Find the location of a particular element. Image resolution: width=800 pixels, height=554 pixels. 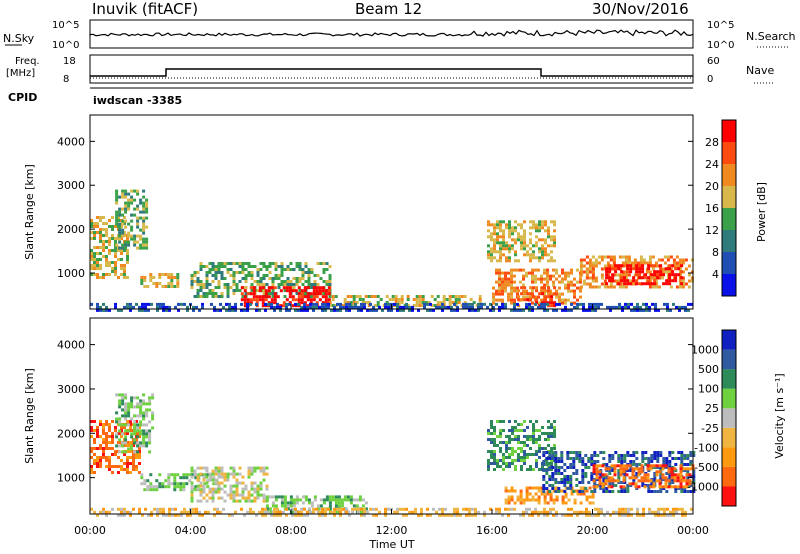

power-colorbar-tick-1: 8 is located at coordinates (715, 252).